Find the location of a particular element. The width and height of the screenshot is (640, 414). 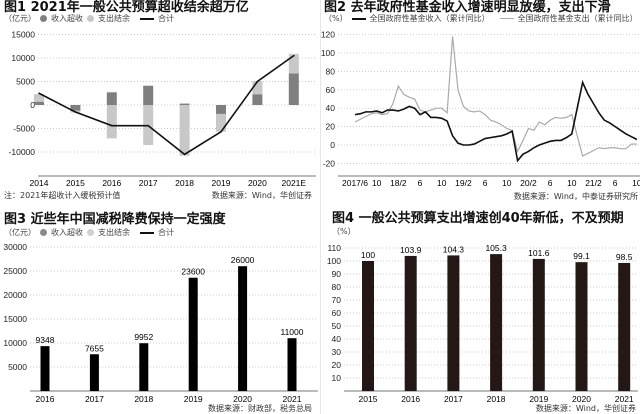

panel-divider is located at coordinates (320, 207).